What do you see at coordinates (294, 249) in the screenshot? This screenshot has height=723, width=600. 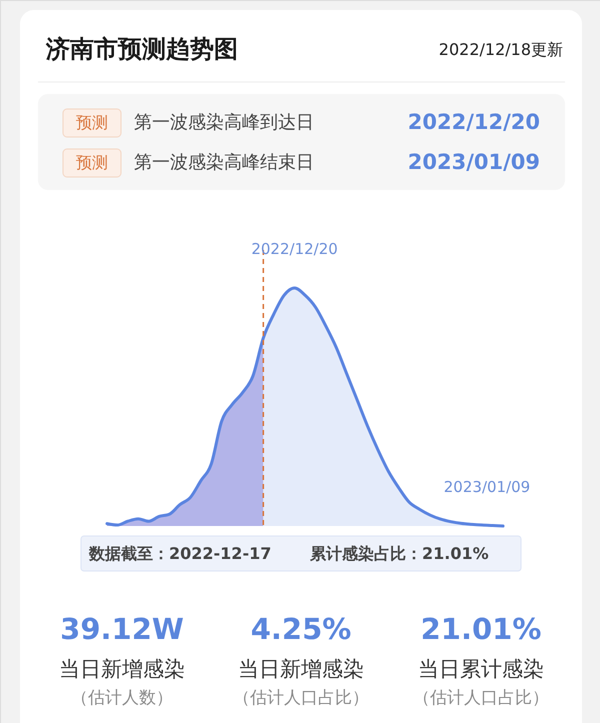 I see `annotation: 2022/12/20` at bounding box center [294, 249].